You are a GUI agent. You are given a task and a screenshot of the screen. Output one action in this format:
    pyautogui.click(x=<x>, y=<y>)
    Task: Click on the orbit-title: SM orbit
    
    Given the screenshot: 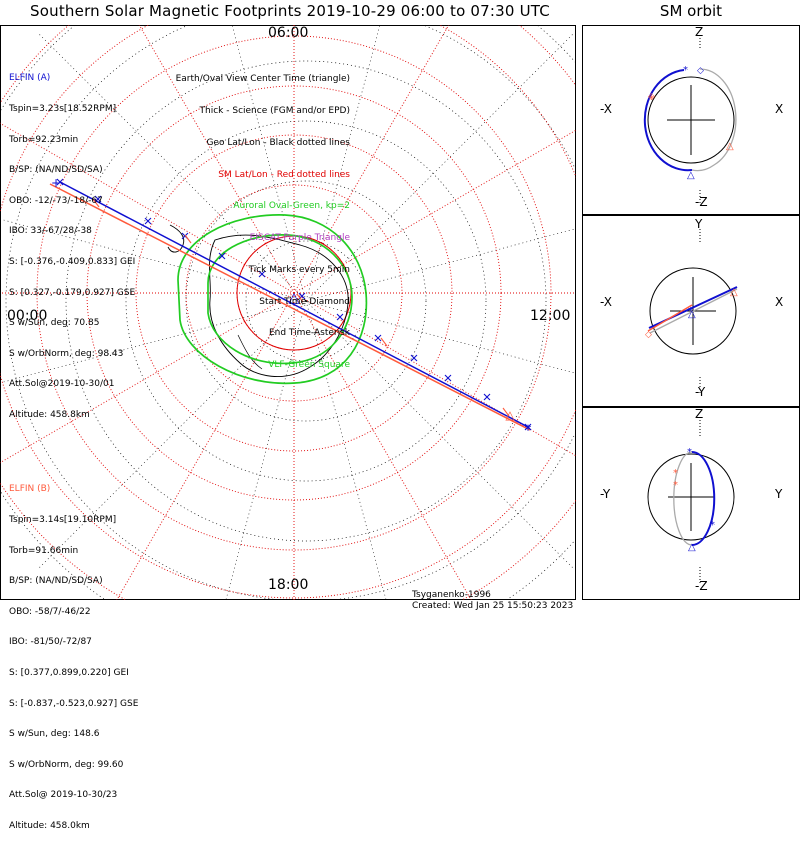 What is the action you would take?
    pyautogui.click(x=691, y=11)
    